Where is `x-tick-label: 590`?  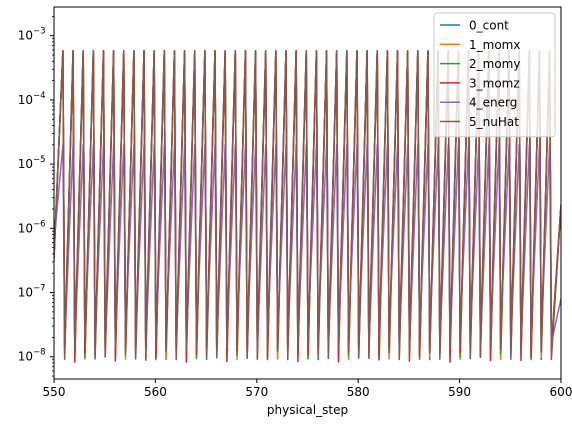
x-tick-label: 590 is located at coordinates (459, 392).